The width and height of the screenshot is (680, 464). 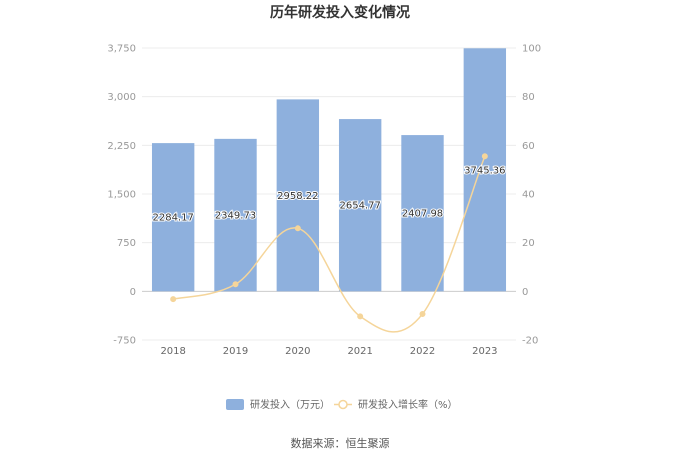 What do you see at coordinates (124, 341) in the screenshot?
I see `y-left-tick-label: -750` at bounding box center [124, 341].